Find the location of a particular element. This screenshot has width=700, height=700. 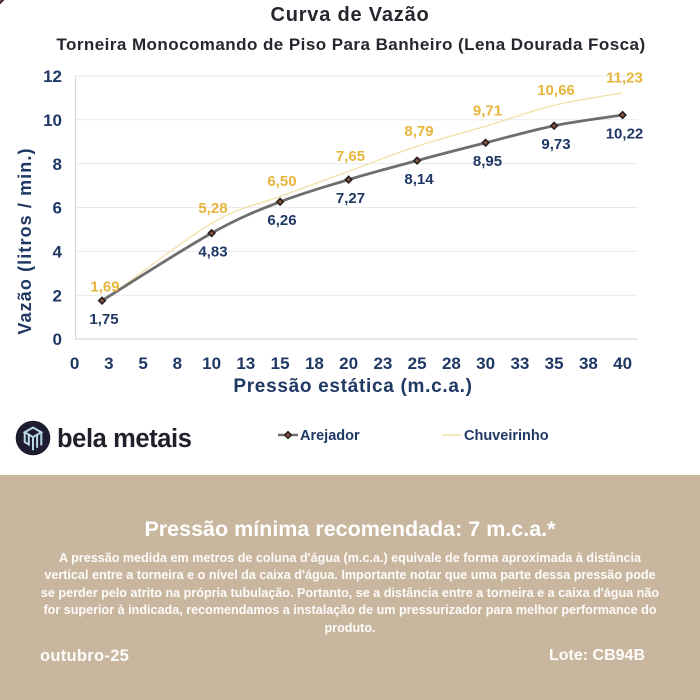

svg-text: 8,95 is located at coordinates (487, 161).